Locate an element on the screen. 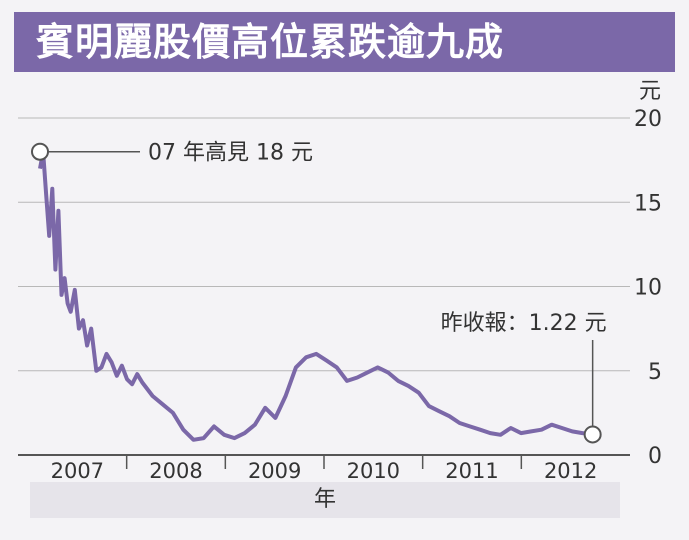 The width and height of the screenshot is (689, 540). y-tick-label: 15 is located at coordinates (648, 203).